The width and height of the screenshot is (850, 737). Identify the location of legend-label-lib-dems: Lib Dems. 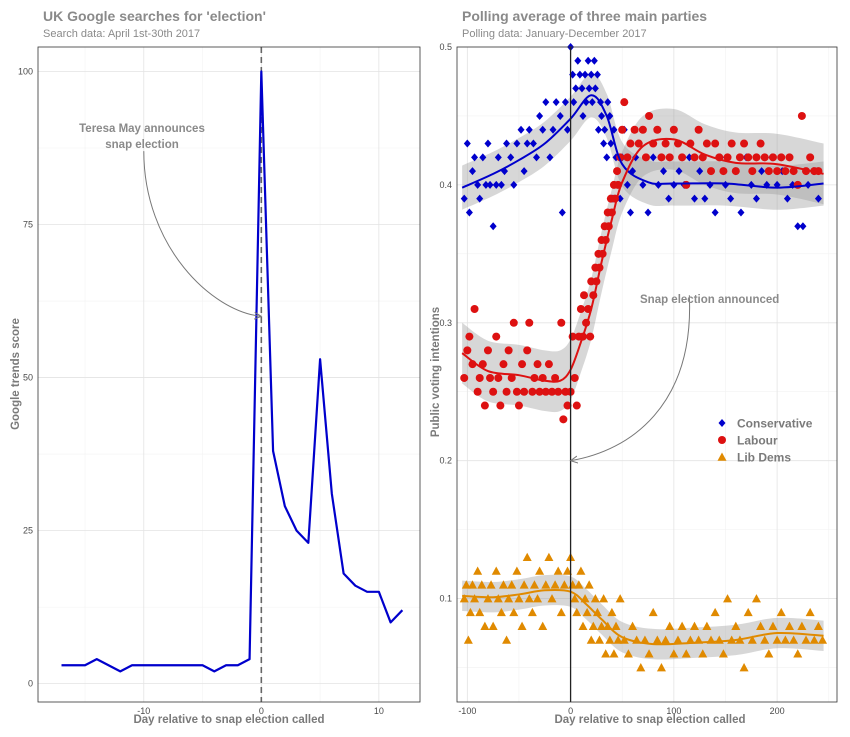
(764, 458).